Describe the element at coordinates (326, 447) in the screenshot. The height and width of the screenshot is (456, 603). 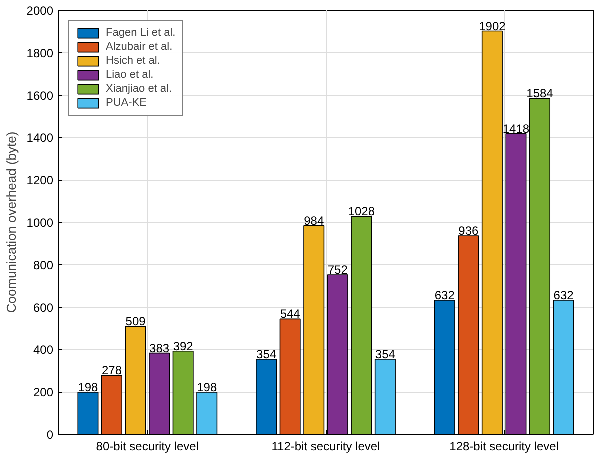
I see `x-tick-label: 112-bit security level` at that location.